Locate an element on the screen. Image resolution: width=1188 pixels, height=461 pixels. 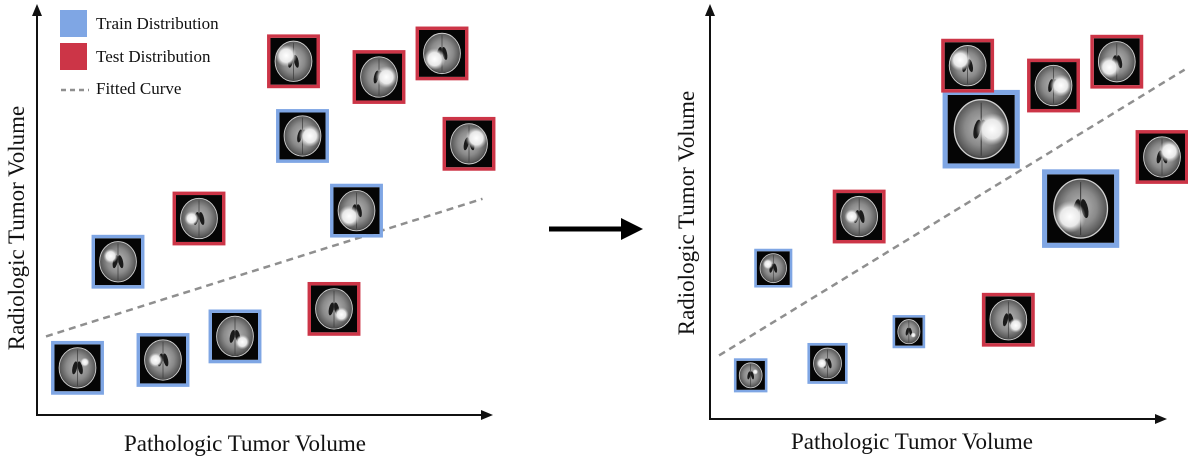
transition-arrow-head is located at coordinates (632, 229).